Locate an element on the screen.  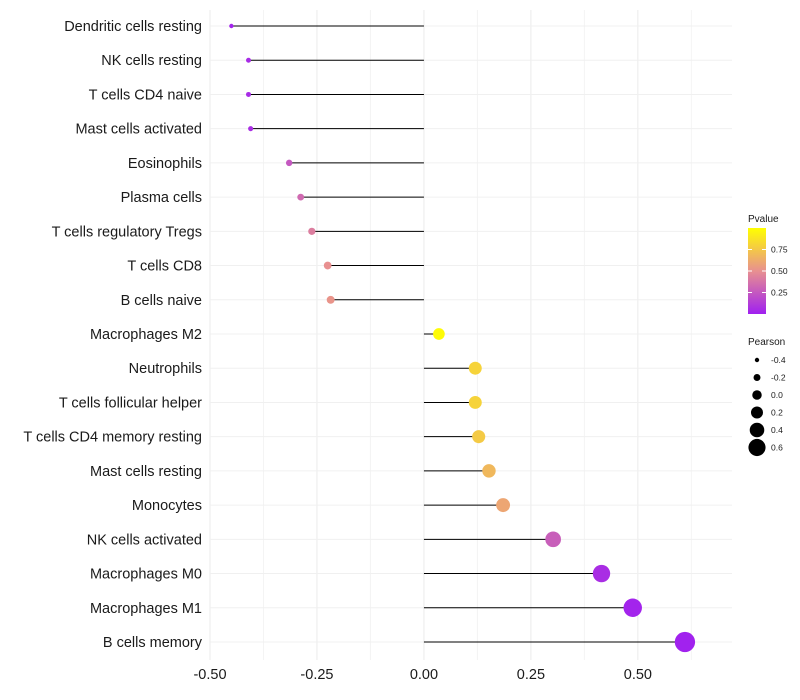
pvalue-tick-label: 0.50 is located at coordinates (779, 271).